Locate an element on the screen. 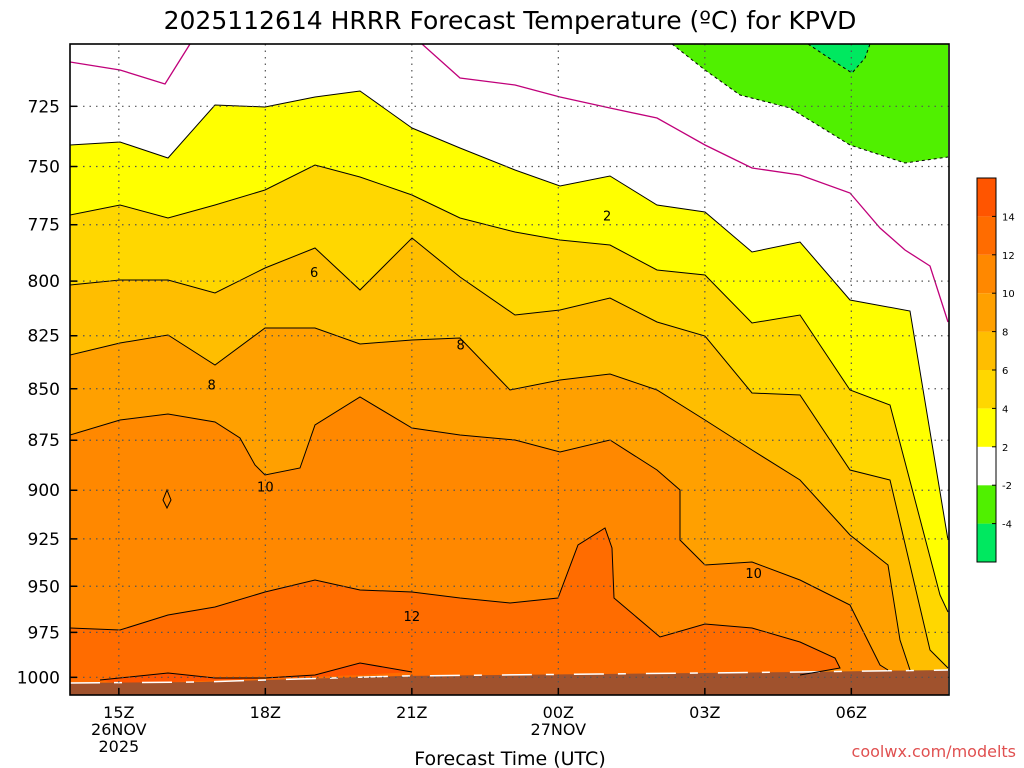 The image size is (1024, 768). colorbar-tick-label: 10 is located at coordinates (1008, 294).